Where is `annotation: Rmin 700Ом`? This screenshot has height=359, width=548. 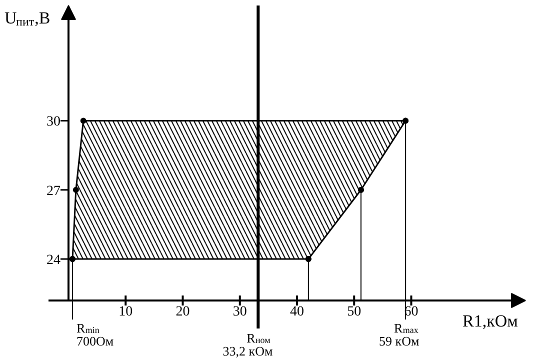 annotation: Rmin 700Ом is located at coordinates (95, 334).